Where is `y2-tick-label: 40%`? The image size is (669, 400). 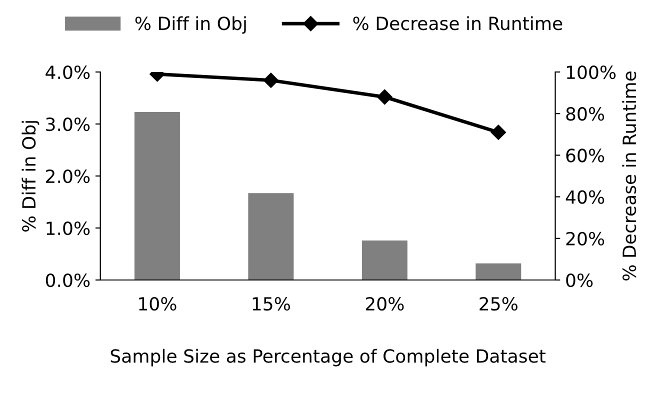
y2-tick-label: 40% is located at coordinates (585, 197).